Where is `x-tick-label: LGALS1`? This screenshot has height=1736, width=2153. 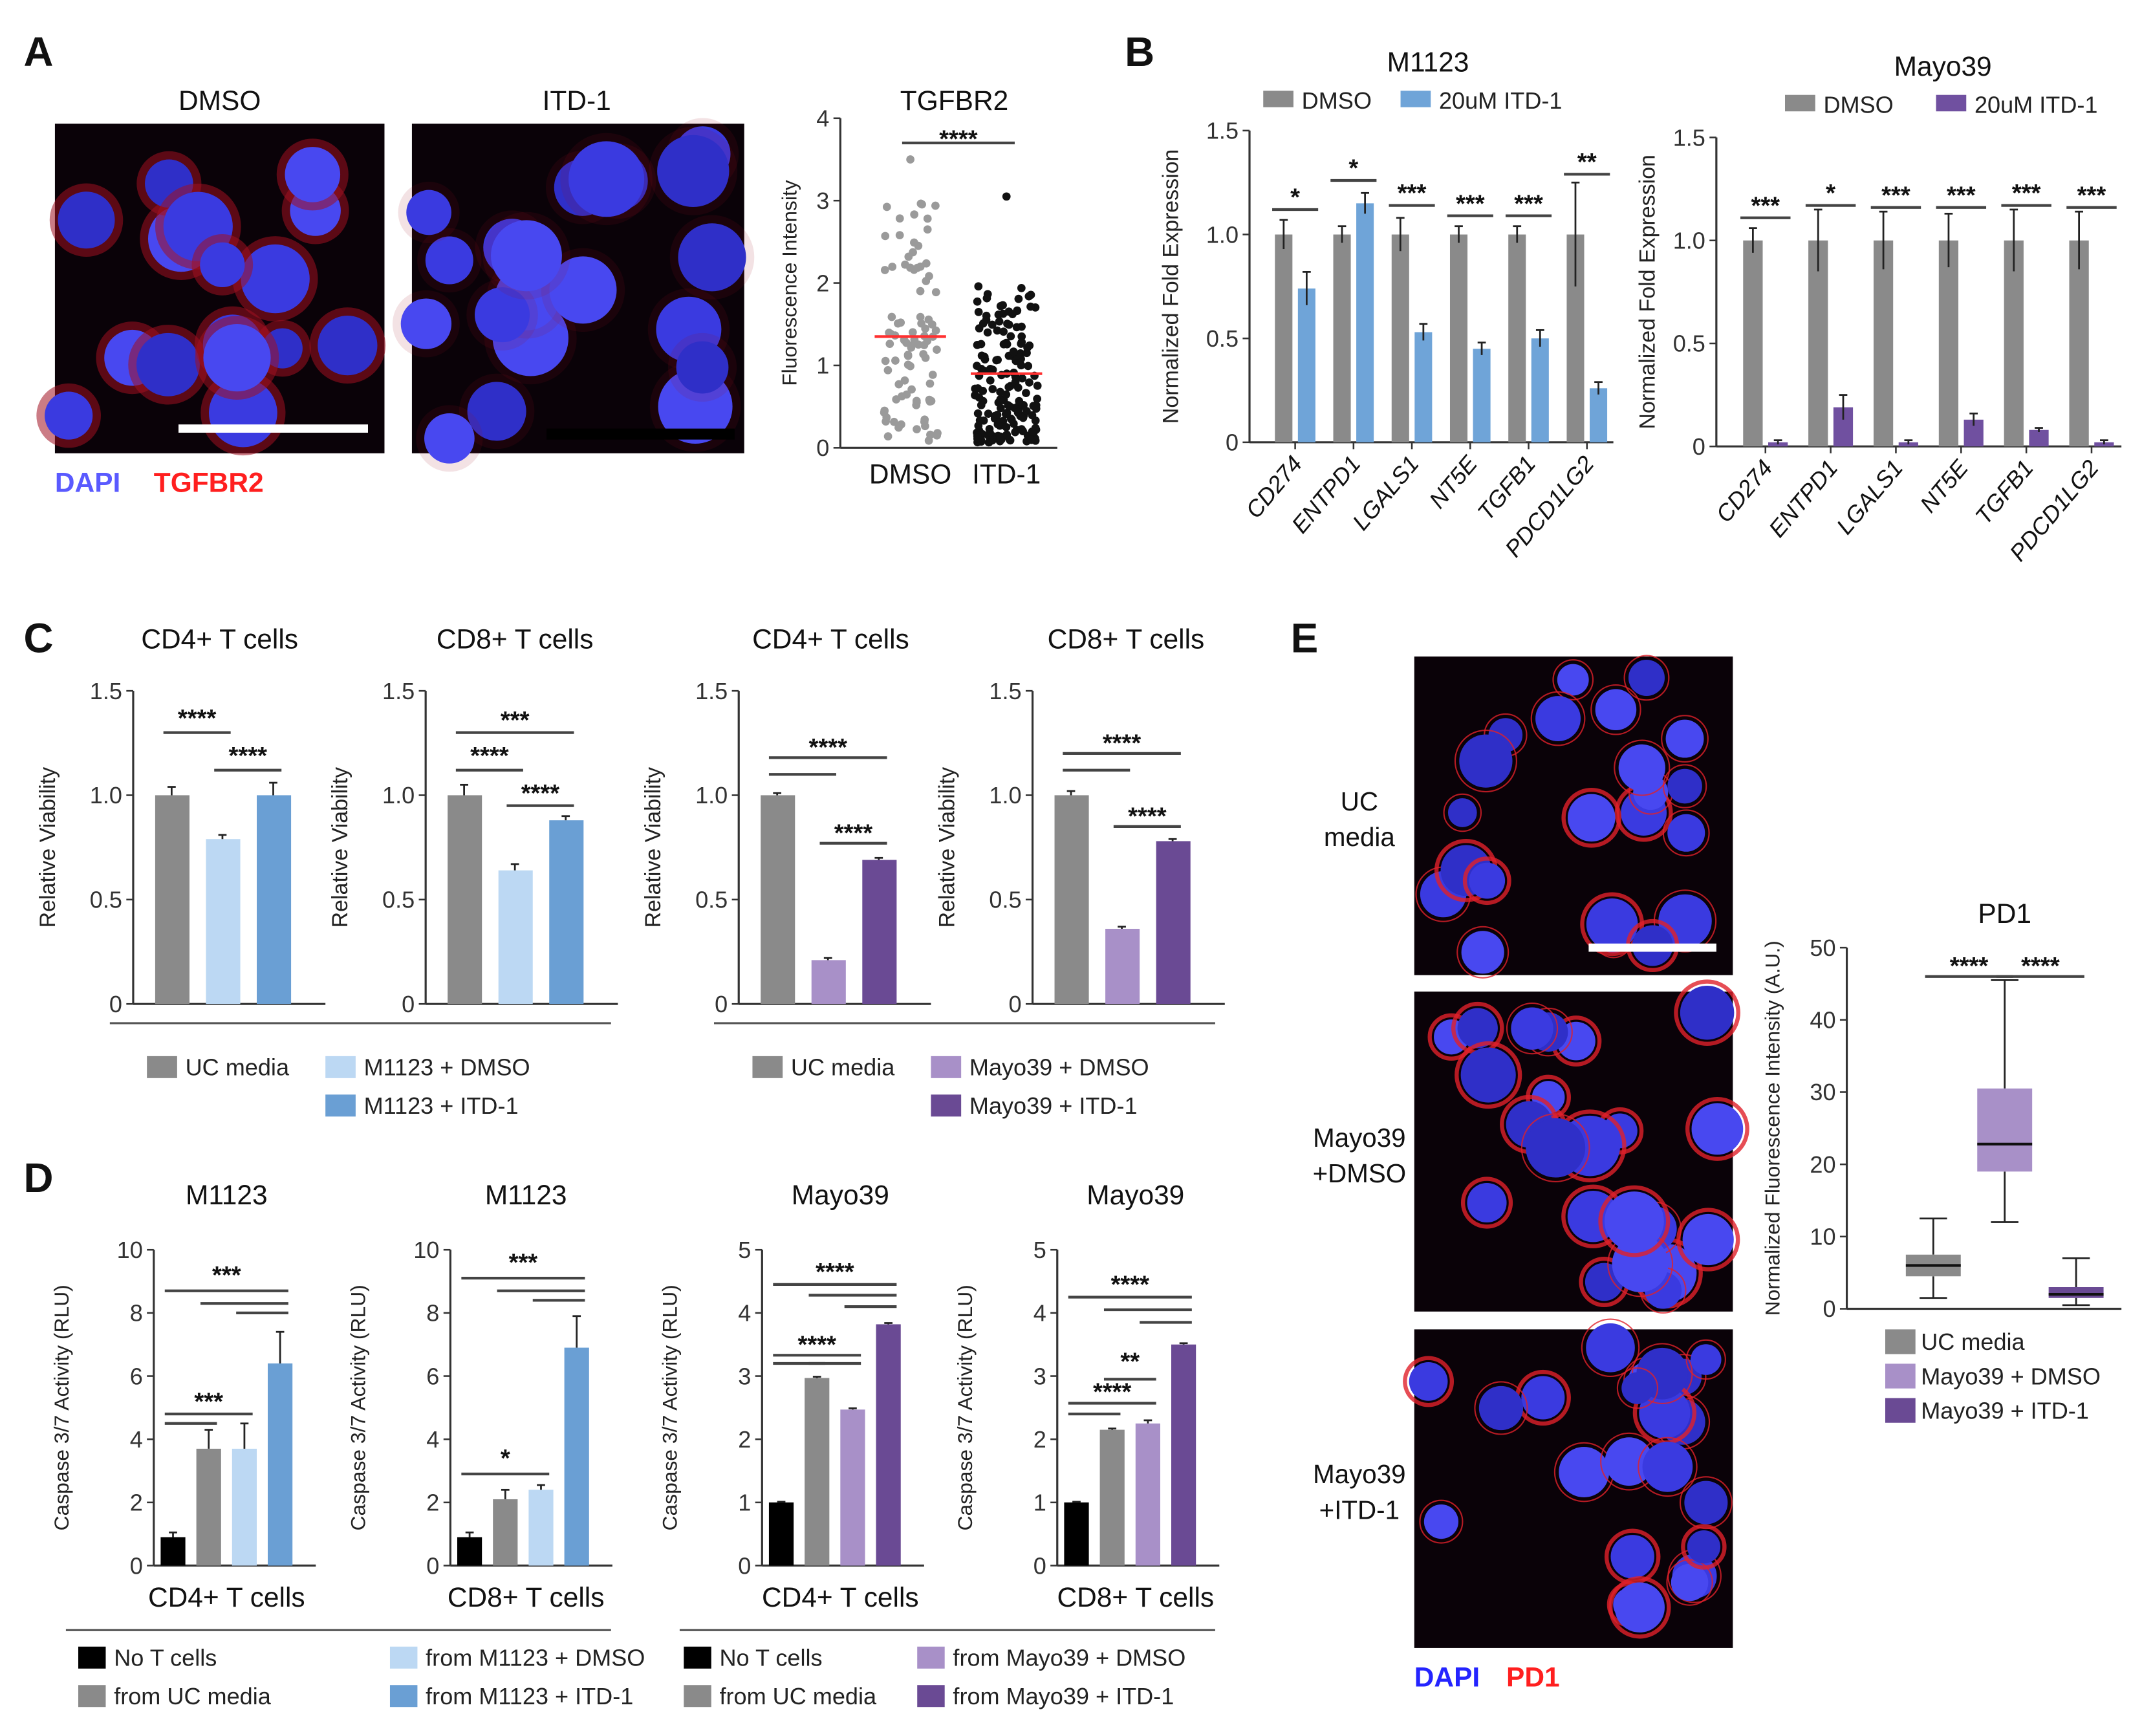 x-tick-label: LGALS1 is located at coordinates (1869, 497).